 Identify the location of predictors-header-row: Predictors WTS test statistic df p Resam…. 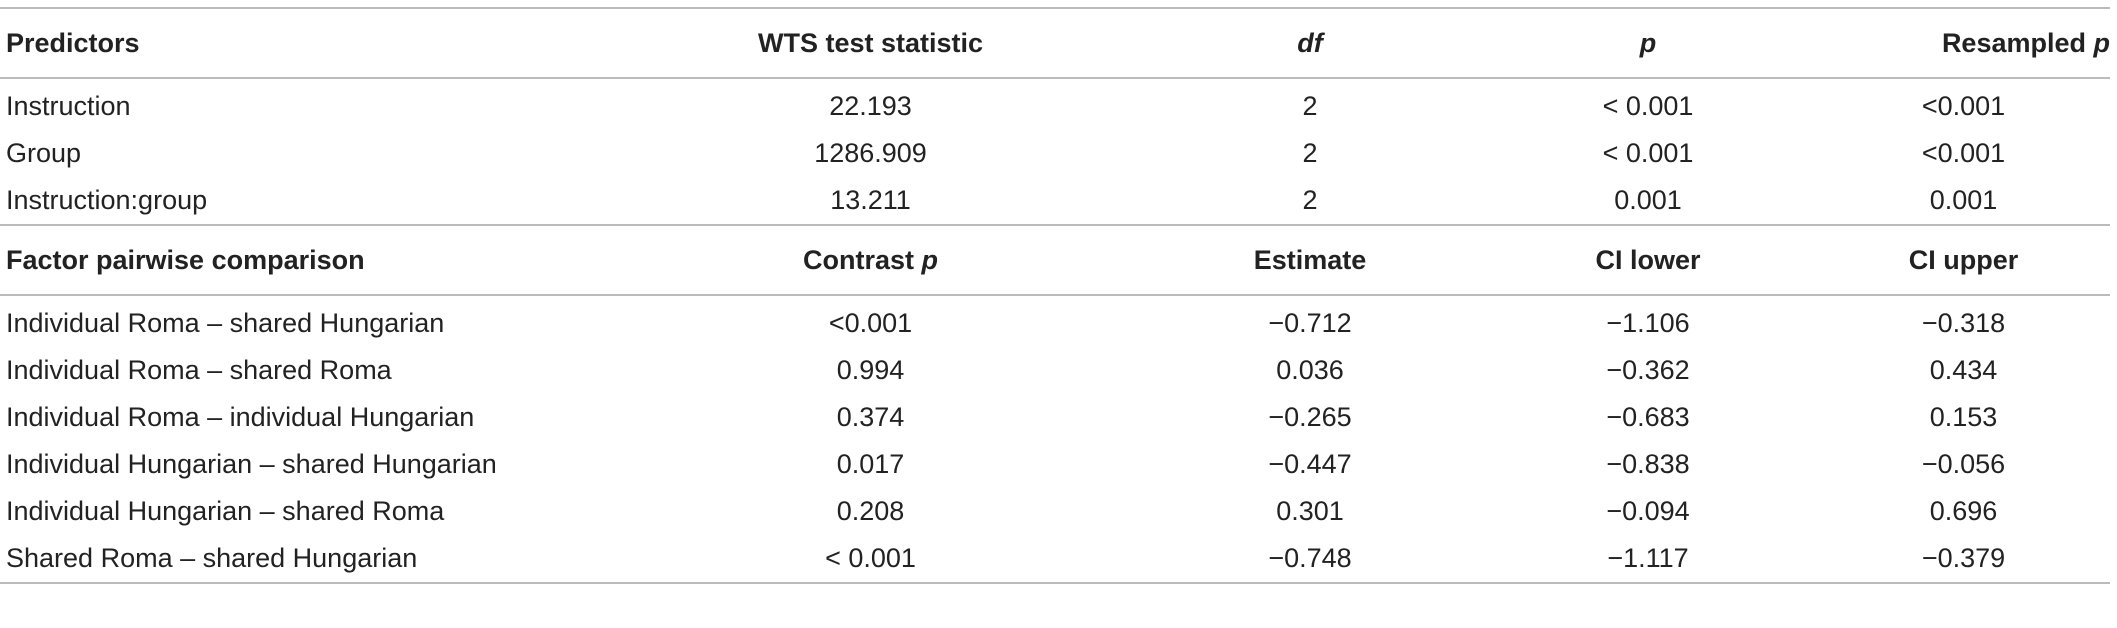
(1055, 43).